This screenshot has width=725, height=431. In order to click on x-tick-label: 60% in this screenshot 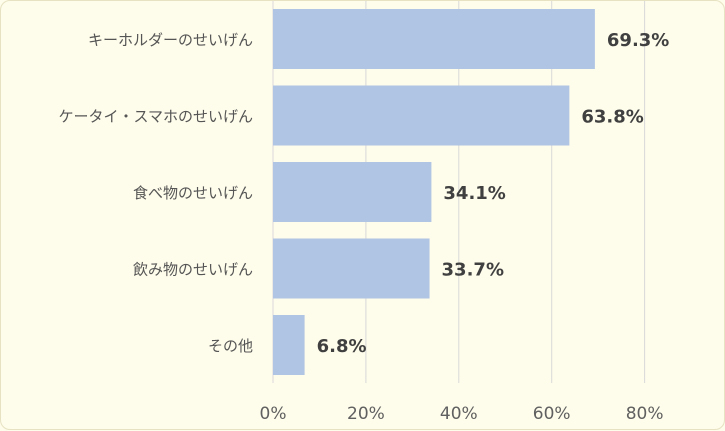, I will do `click(552, 414)`.